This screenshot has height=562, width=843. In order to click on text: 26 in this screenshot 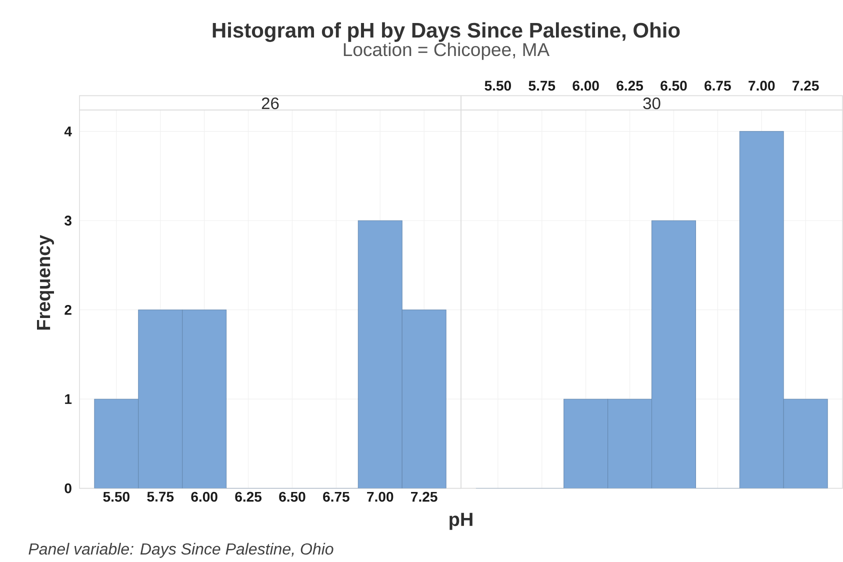, I will do `click(270, 103)`.